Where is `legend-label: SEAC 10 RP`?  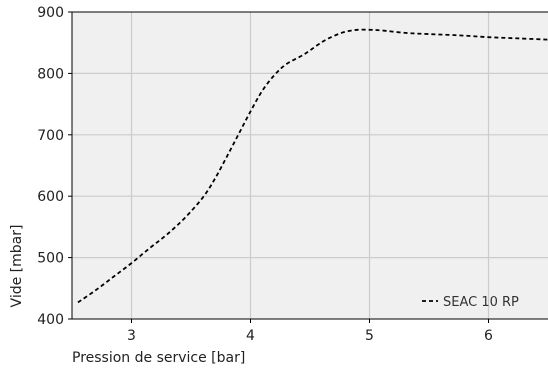 legend-label: SEAC 10 RP is located at coordinates (481, 302).